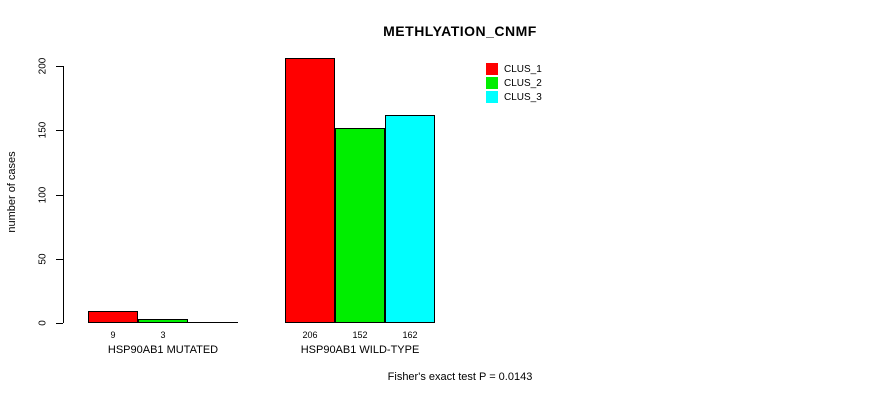 This screenshot has width=890, height=400. What do you see at coordinates (310, 190) in the screenshot?
I see `bar-clus_1-group2` at bounding box center [310, 190].